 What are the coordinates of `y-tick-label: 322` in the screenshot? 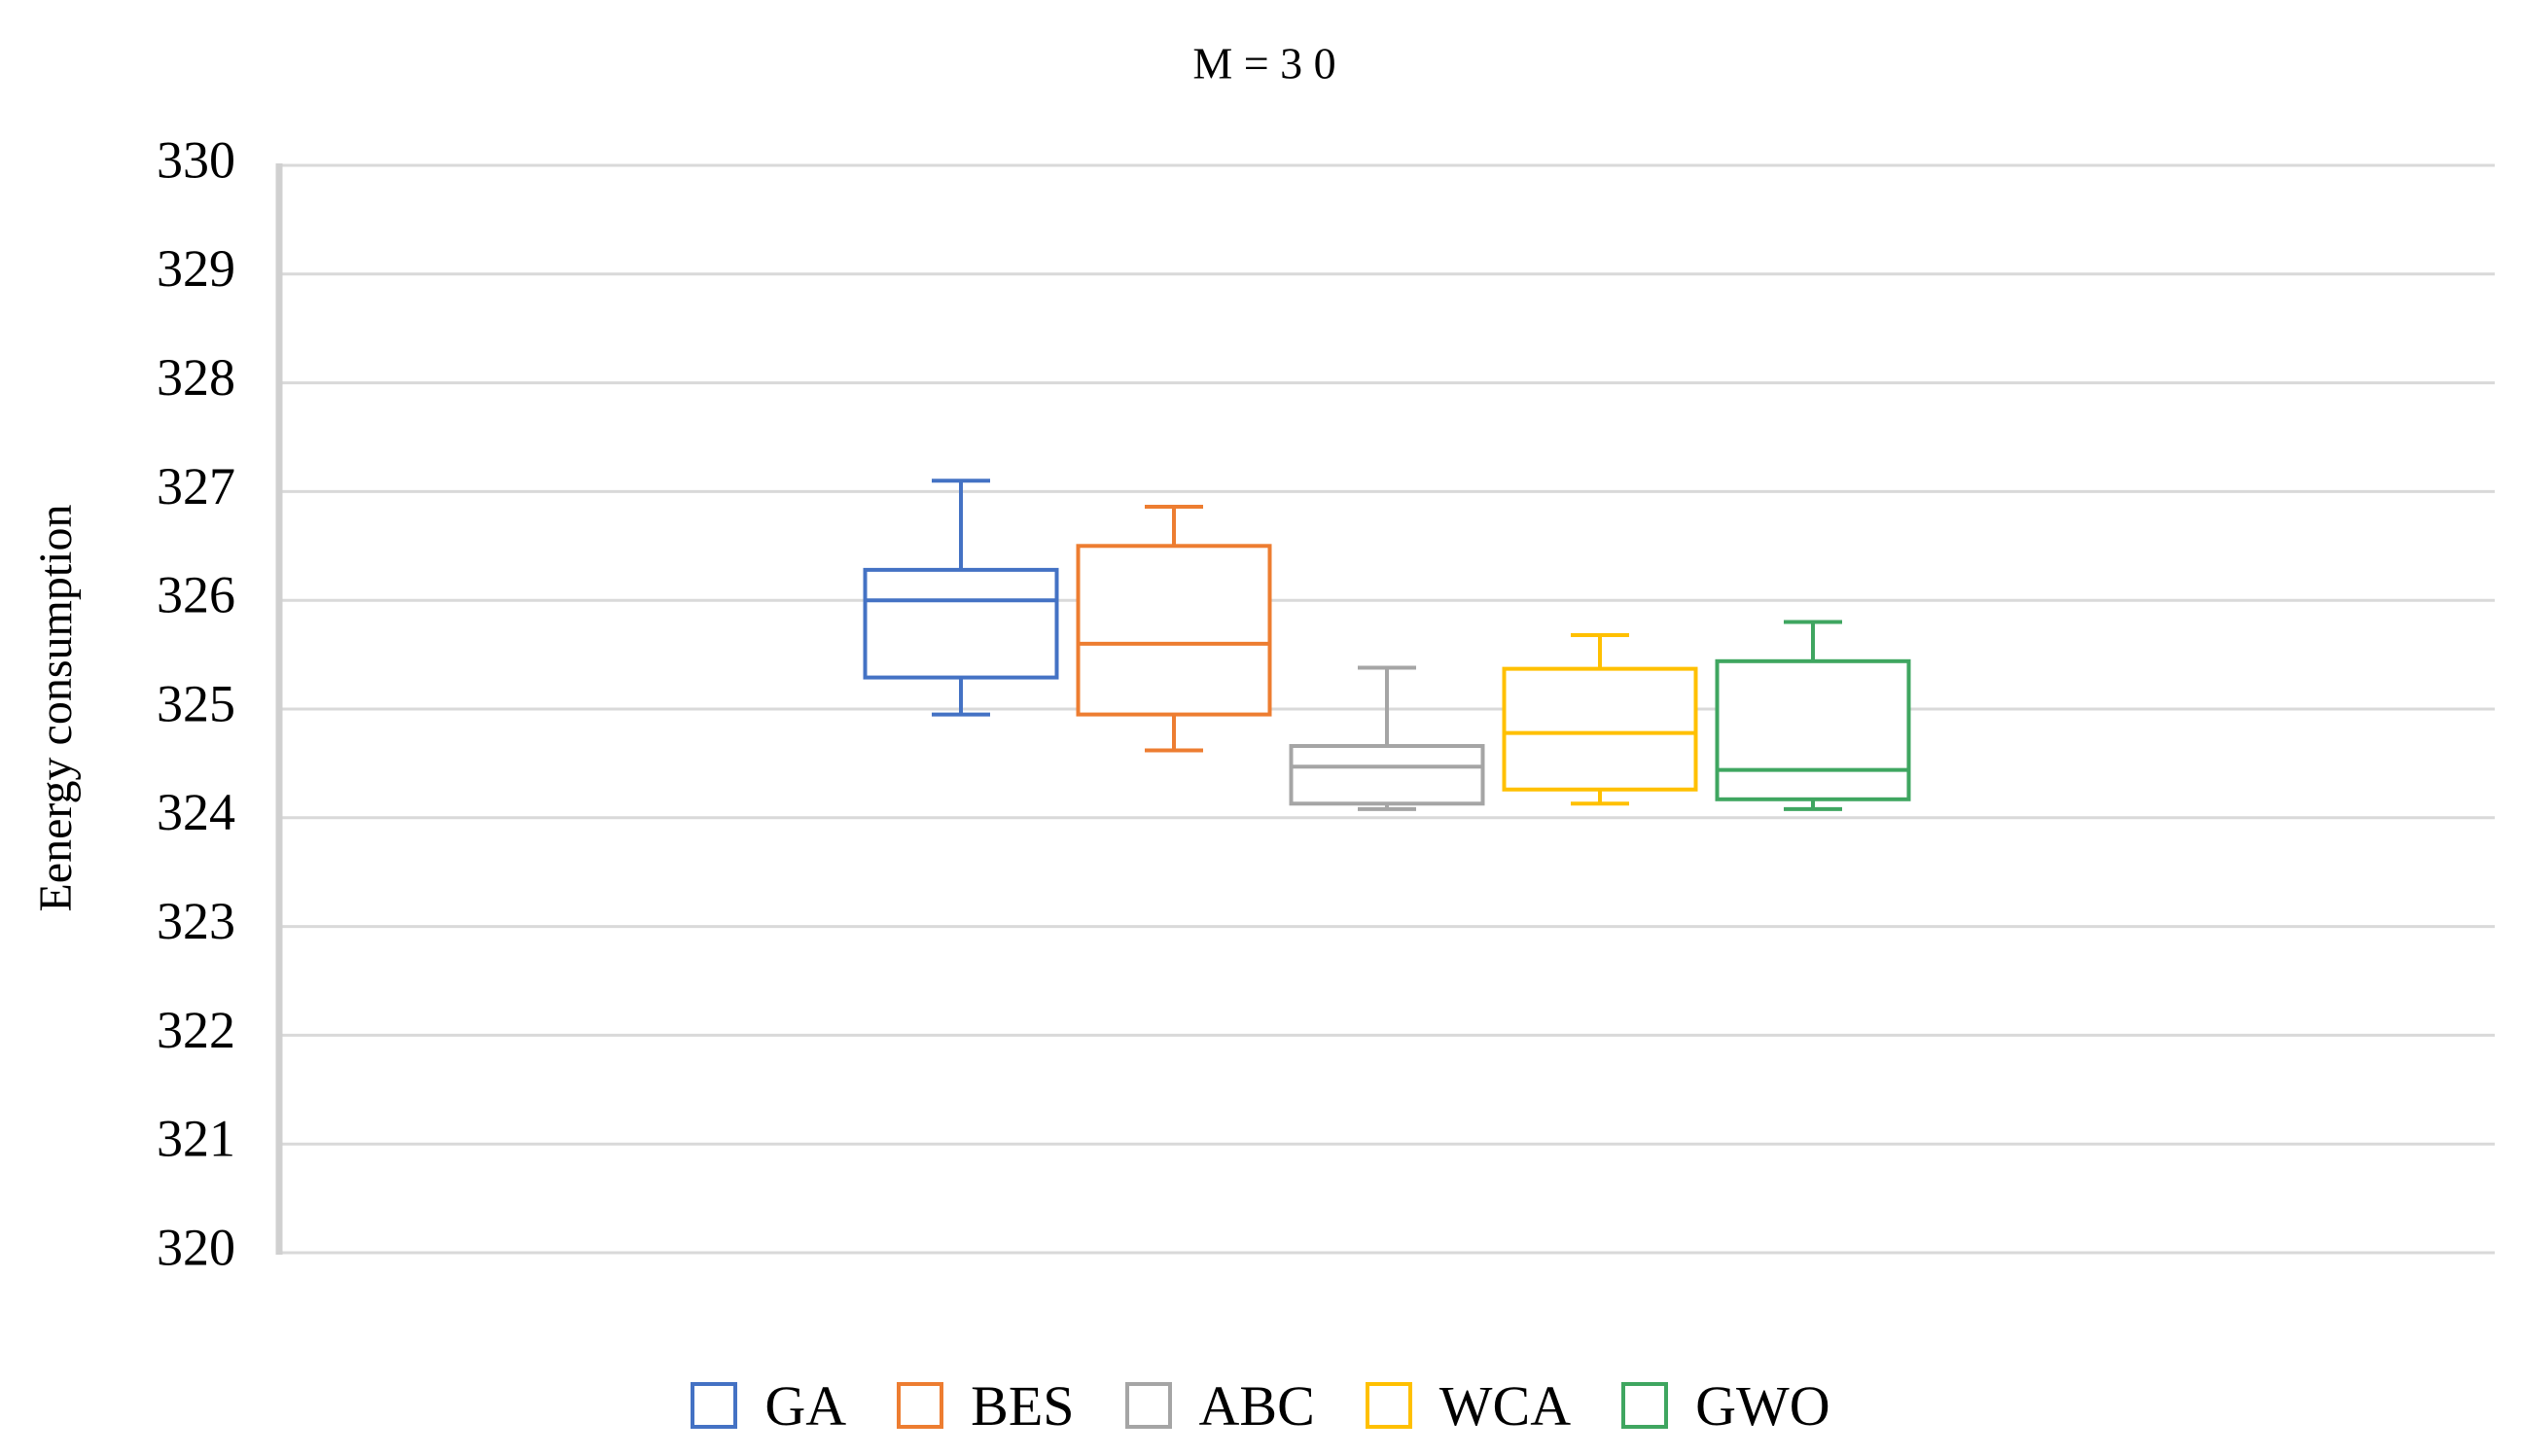 It's located at (196, 1030).